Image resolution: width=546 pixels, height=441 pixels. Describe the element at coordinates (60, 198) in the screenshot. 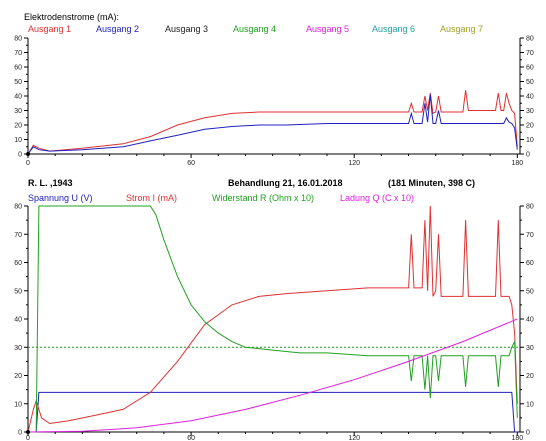

I see `legend-entry: Spannung U (V)` at that location.